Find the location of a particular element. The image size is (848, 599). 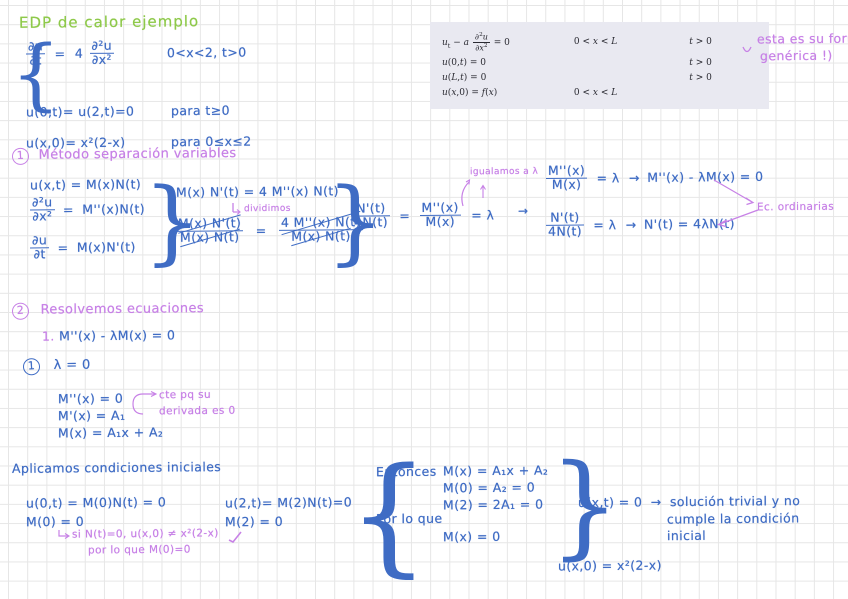

box-eq-4: u(x,0) = f(x) is located at coordinates (470, 93).